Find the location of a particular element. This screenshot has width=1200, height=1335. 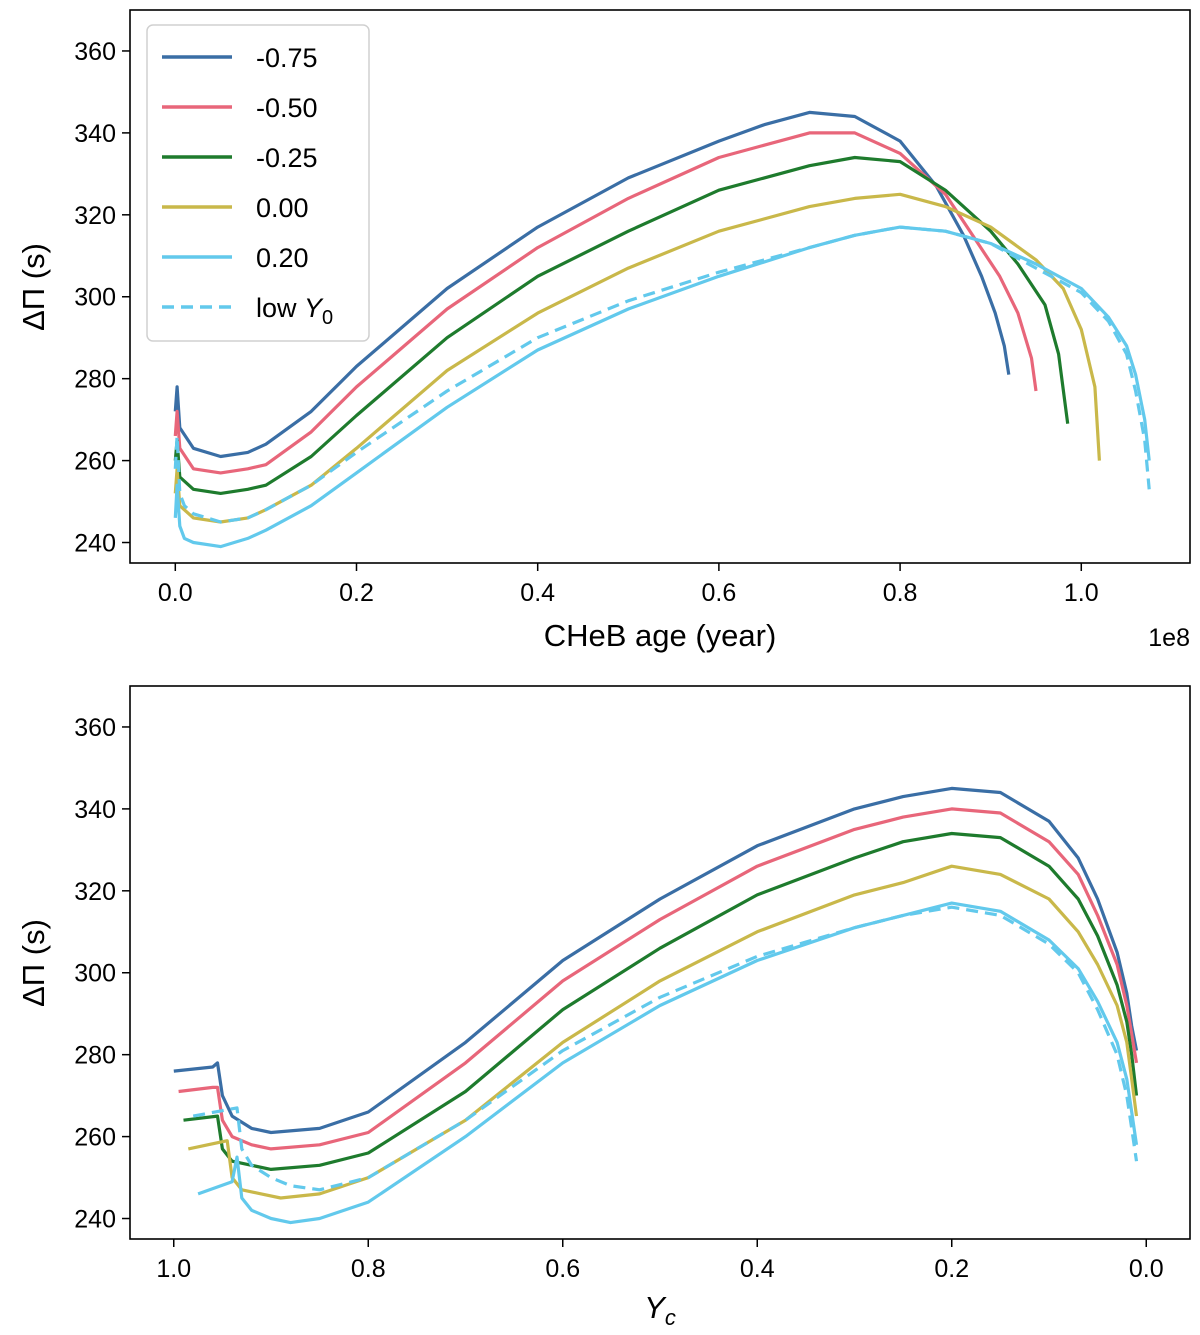

legend-label-5: 0.20 is located at coordinates (282, 258).